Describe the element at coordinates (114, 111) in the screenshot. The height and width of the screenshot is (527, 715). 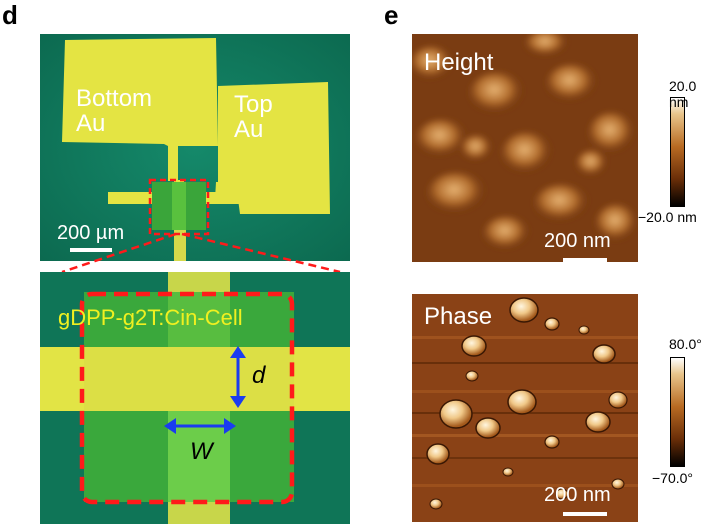
I see `bottom-au-label: Bottom Au` at that location.